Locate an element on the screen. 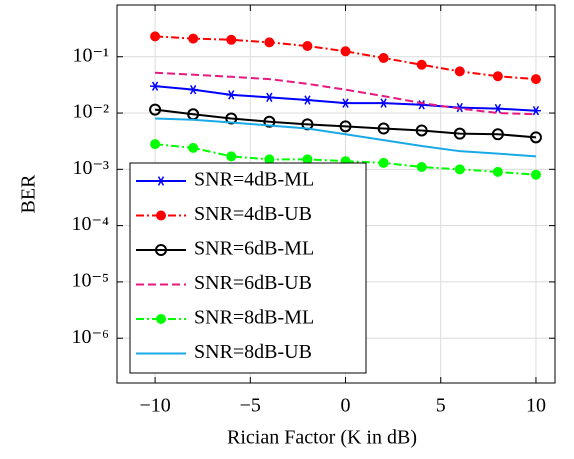  y-tick-label: 10⁻⁶ is located at coordinates (90, 337).